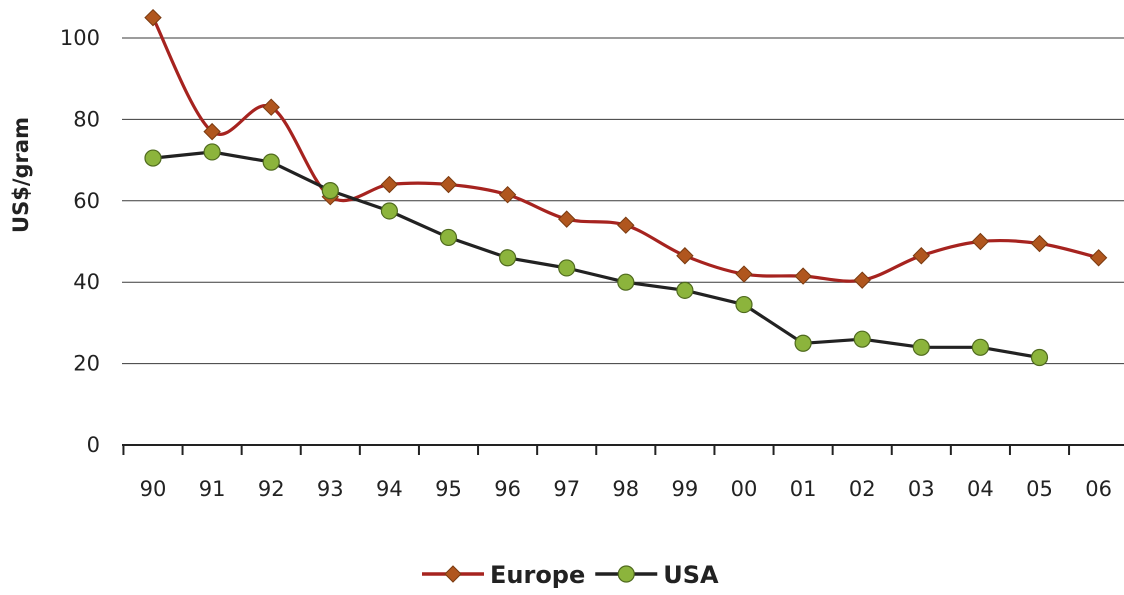 Image resolution: width=1124 pixels, height=595 pixels. Describe the element at coordinates (691, 575) in the screenshot. I see `legend-label-usa: USA` at that location.